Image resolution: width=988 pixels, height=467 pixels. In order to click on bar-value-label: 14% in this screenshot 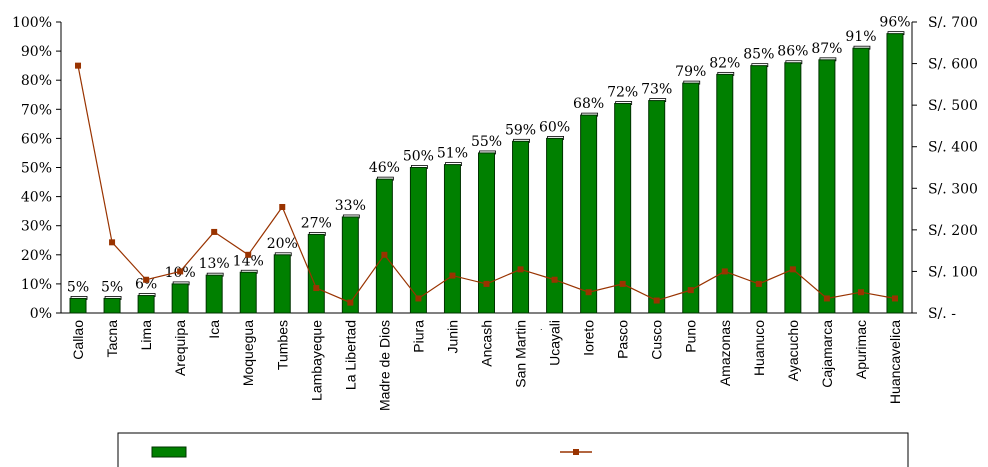, I will do `click(248, 261)`.